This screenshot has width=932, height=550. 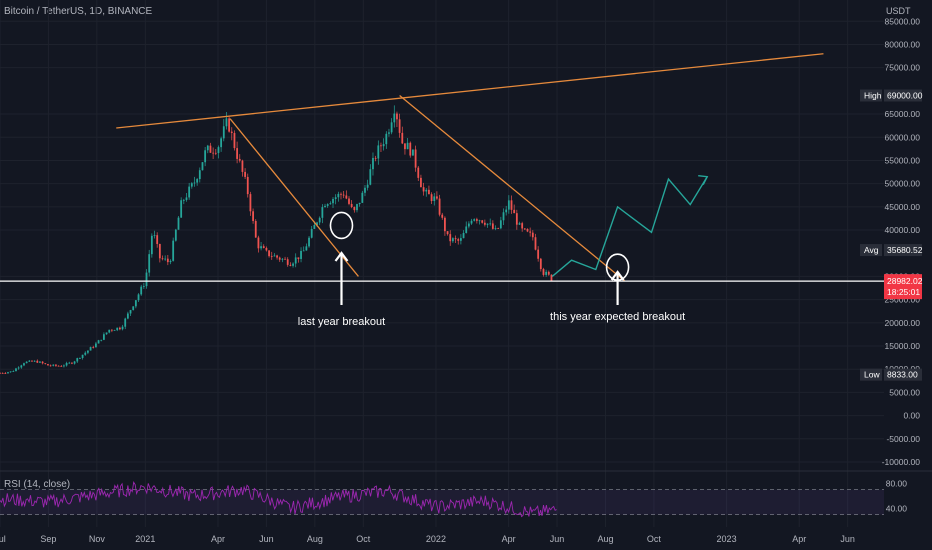 What do you see at coordinates (898, 11) in the screenshot?
I see `currency-unit: USDT` at bounding box center [898, 11].